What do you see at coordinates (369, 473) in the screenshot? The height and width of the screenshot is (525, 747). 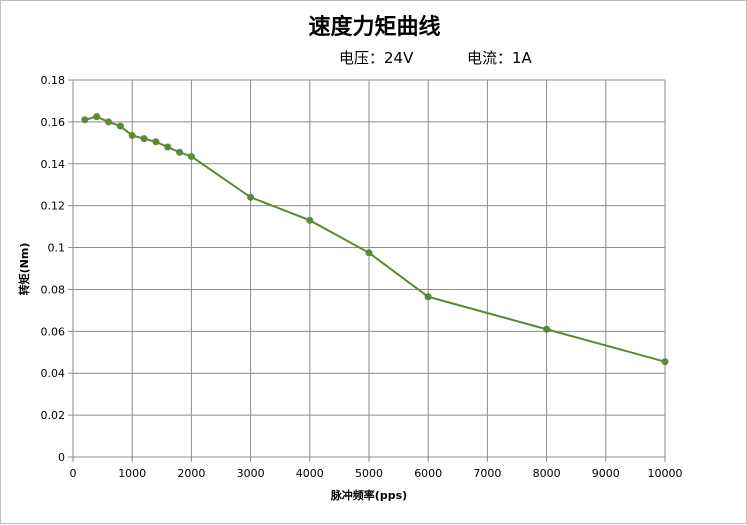 I see `x-tick-label: 5000` at bounding box center [369, 473].